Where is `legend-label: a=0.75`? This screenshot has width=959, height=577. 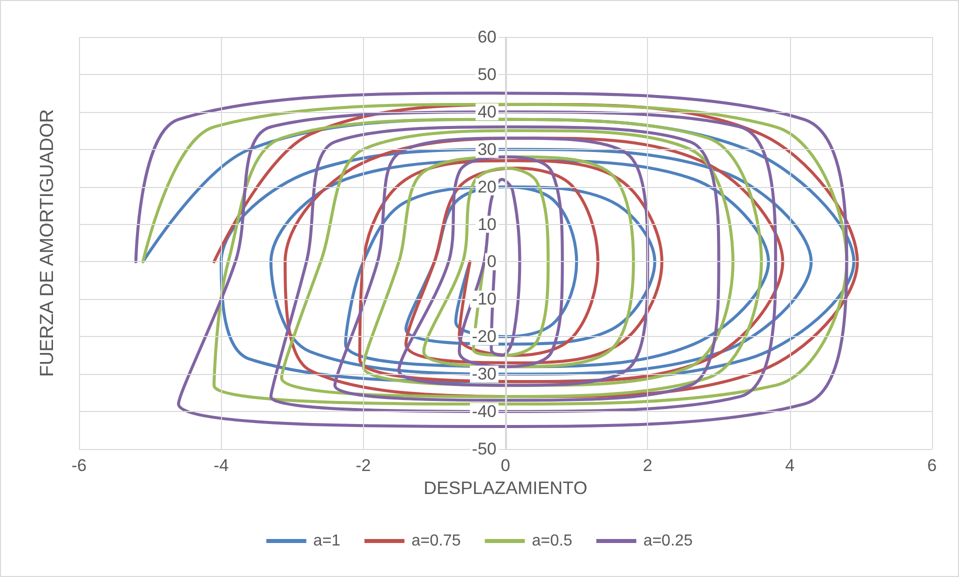
legend-label: a=0.75 is located at coordinates (436, 541).